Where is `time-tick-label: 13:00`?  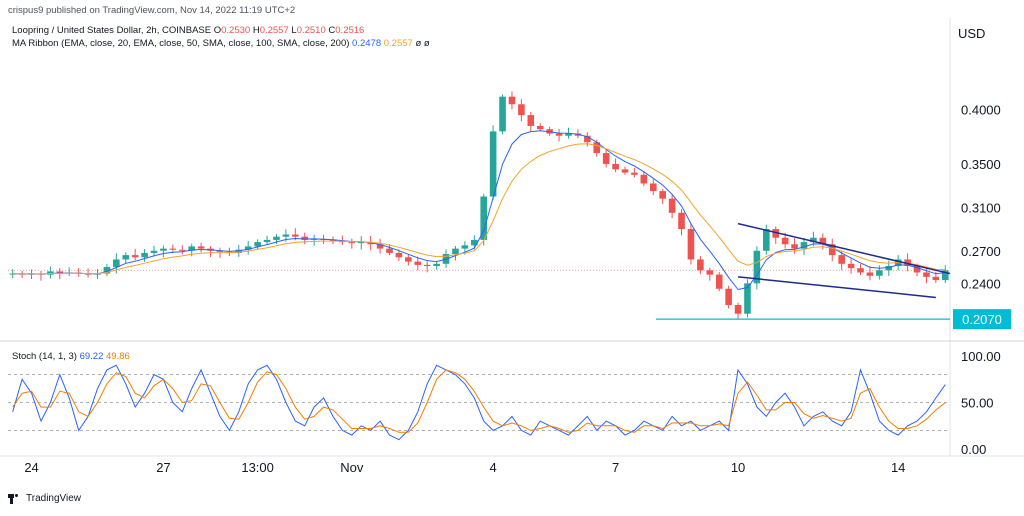
time-tick-label: 13:00 is located at coordinates (257, 467).